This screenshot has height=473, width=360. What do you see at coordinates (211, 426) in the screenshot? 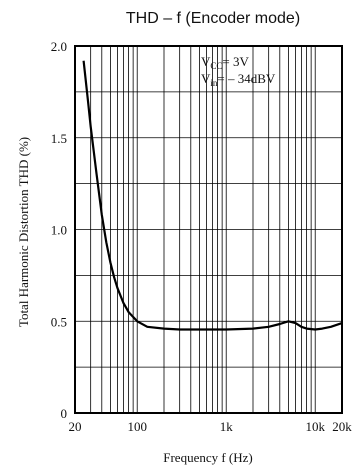
I see `x-tick-labels: 20 100 1k 10k 20k` at bounding box center [211, 426].